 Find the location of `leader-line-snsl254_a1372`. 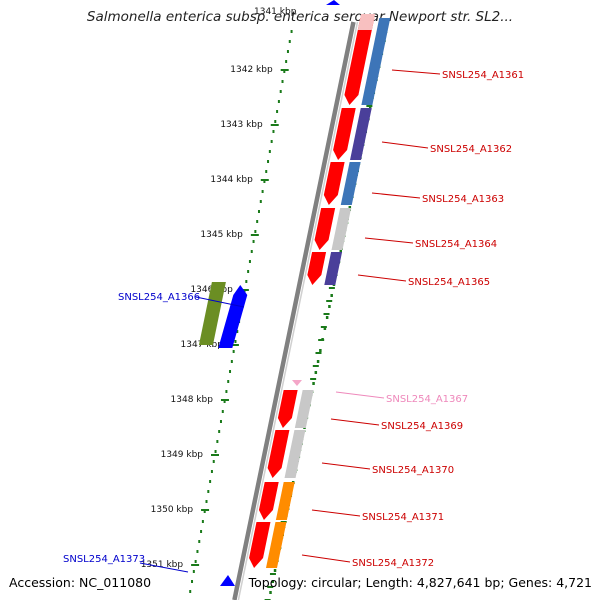

leader-line-snsl254_a1372 is located at coordinates (326, 558).